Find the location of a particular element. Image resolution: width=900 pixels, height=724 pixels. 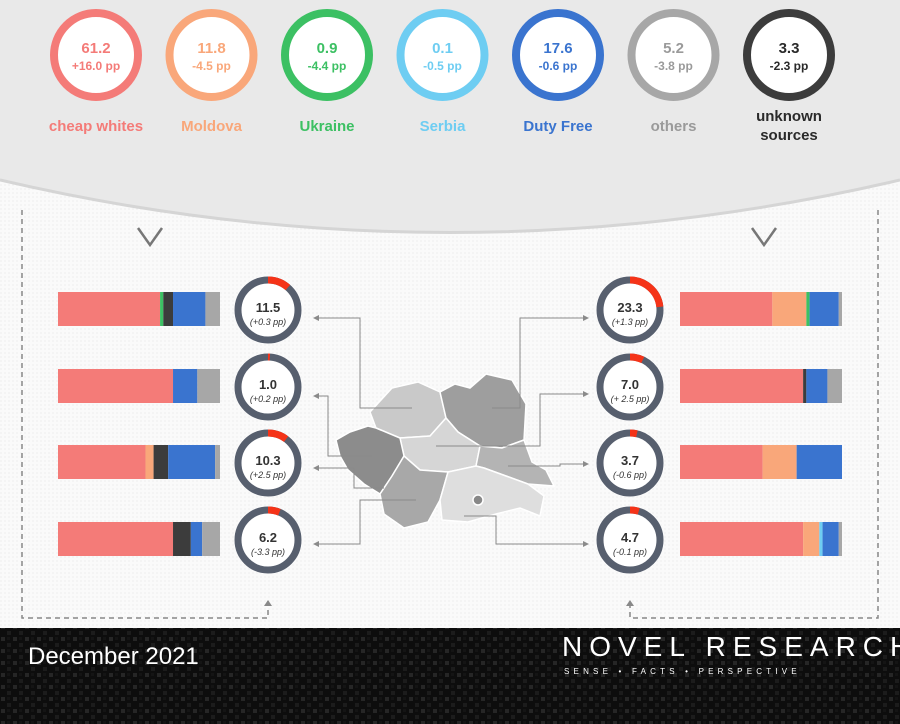

capital-marker is located at coordinates (478, 500).